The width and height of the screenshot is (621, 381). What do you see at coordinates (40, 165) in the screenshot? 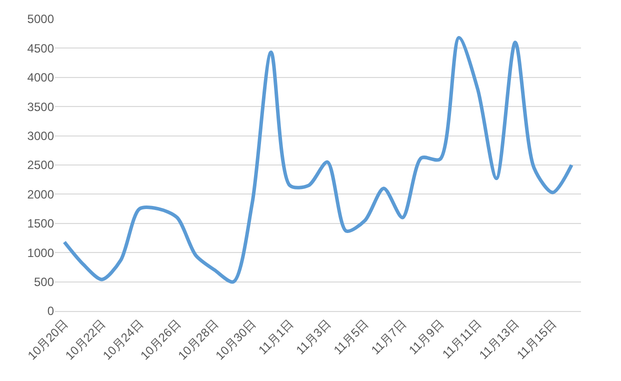
I see `y-tick-label: 2500` at bounding box center [40, 165].